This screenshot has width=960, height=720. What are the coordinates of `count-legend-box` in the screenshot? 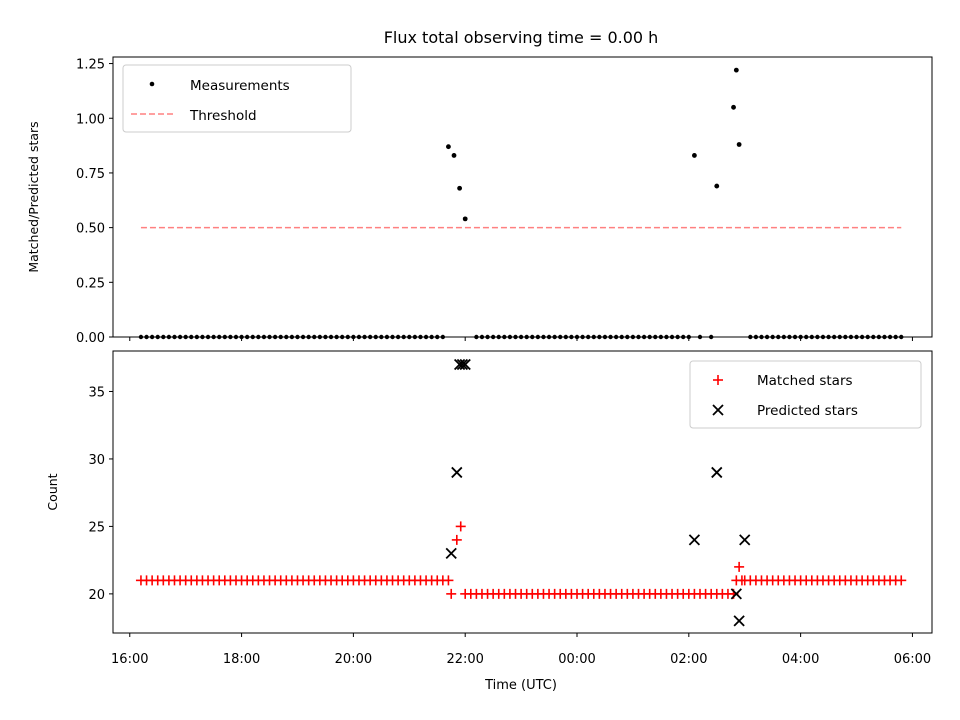 It's located at (805, 394).